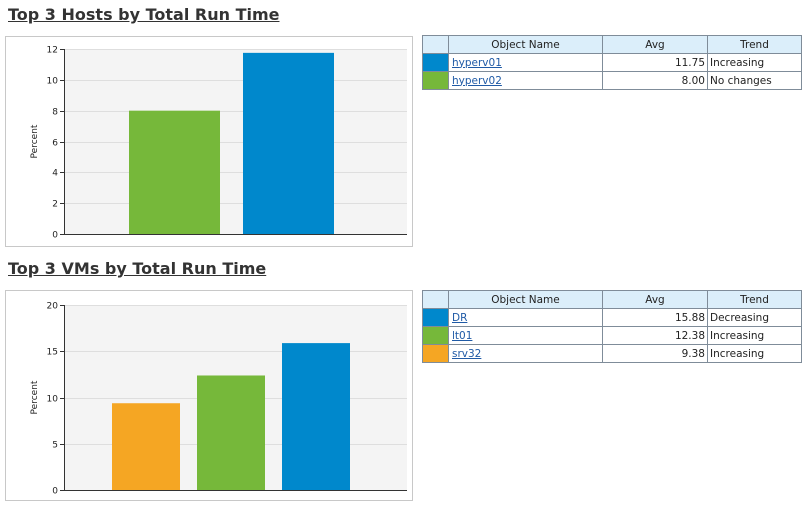 Image resolution: width=807 pixels, height=507 pixels. I want to click on vms-section-title: Top 3 VMs by Total Run Time, so click(137, 268).